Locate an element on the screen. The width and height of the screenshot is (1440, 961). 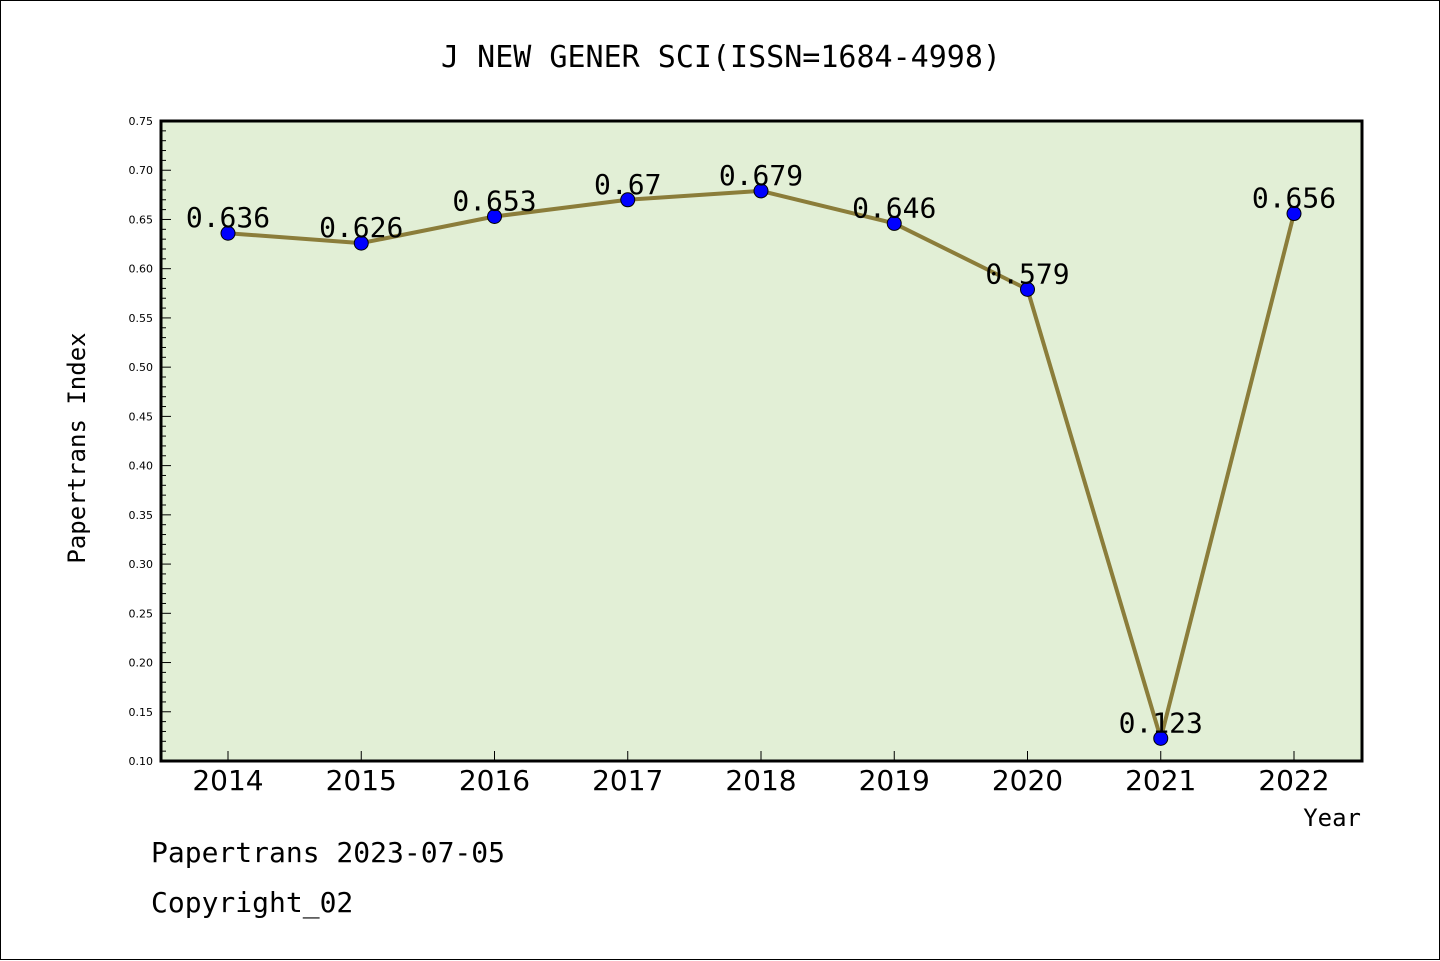
chart-title: J NEW GENER SCI(ISSN=1684-4998) is located at coordinates (721, 57).